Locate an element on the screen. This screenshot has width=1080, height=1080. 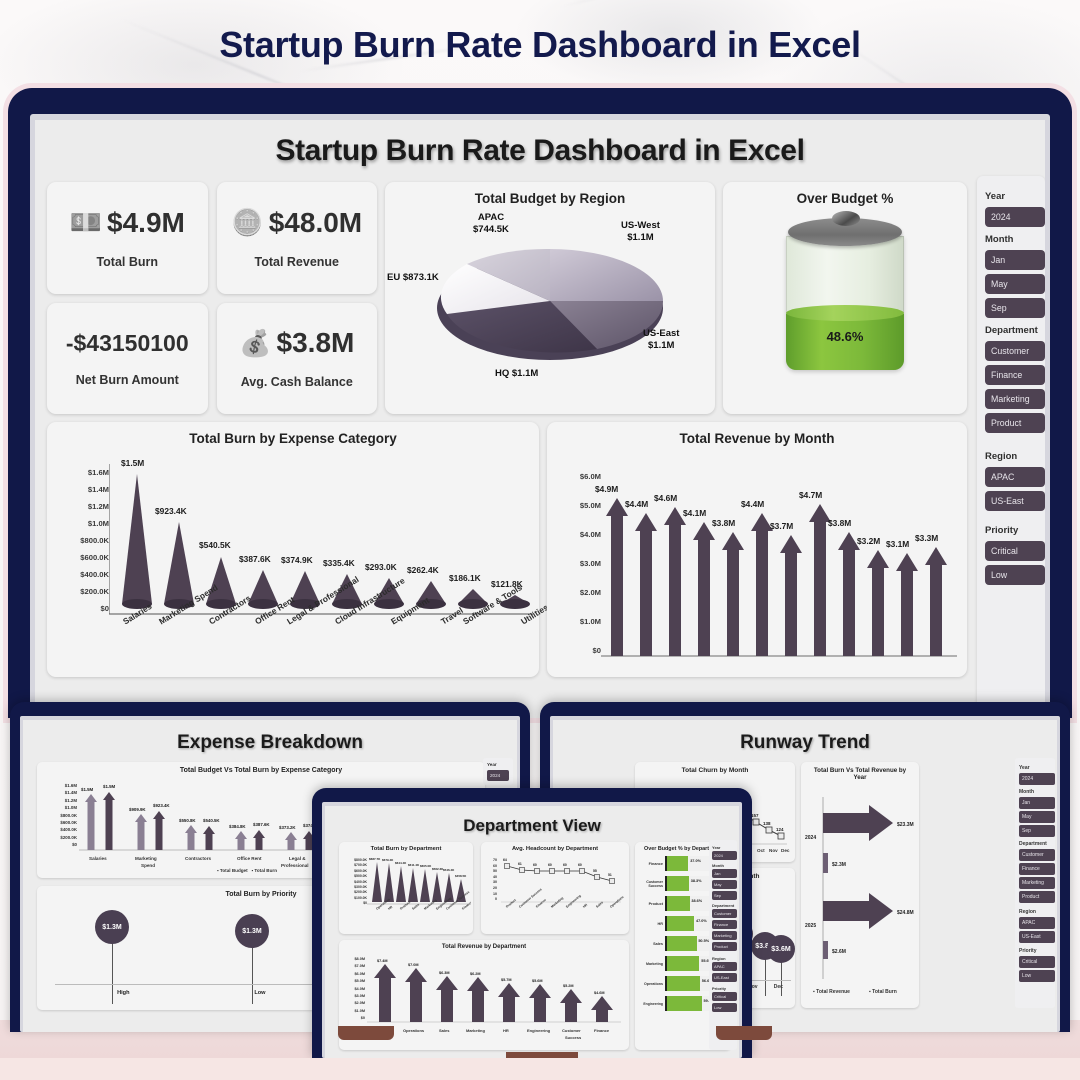
kpi-value: $3.8M is located at coordinates (315, 343).